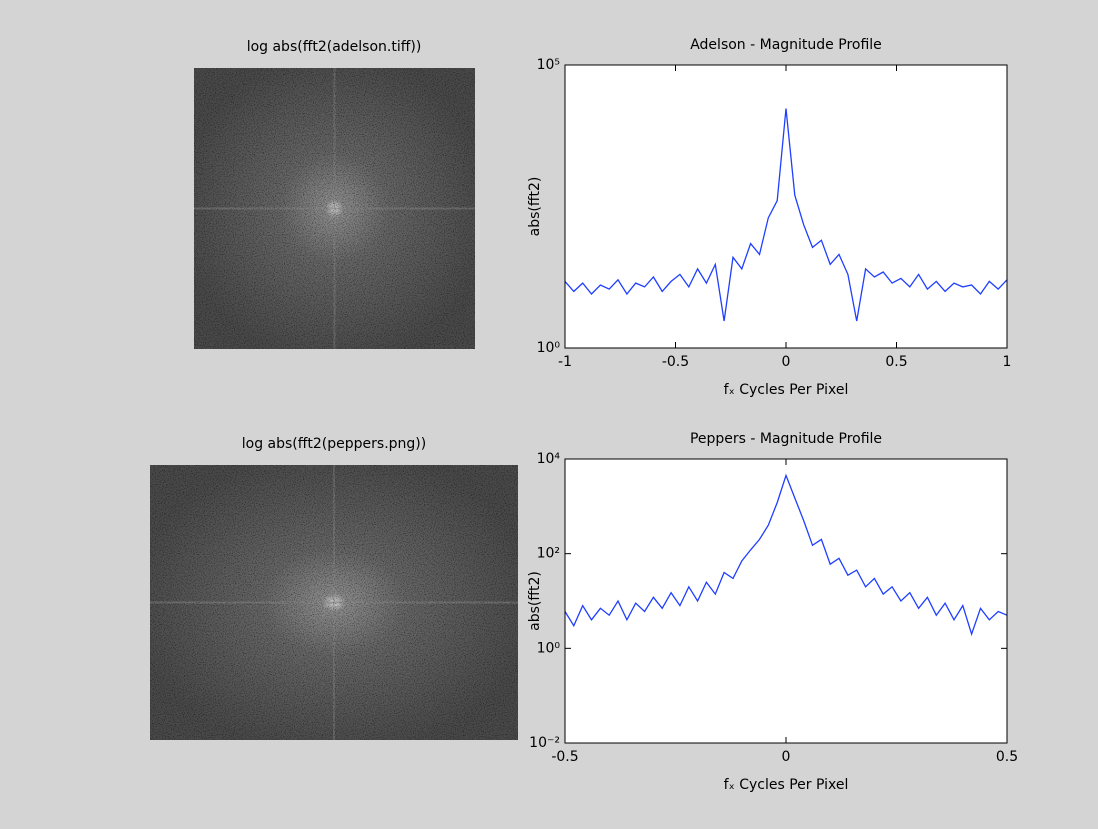  Describe the element at coordinates (786, 439) in the screenshot. I see `chart-title: Peppers - Magnitude Profile` at that location.